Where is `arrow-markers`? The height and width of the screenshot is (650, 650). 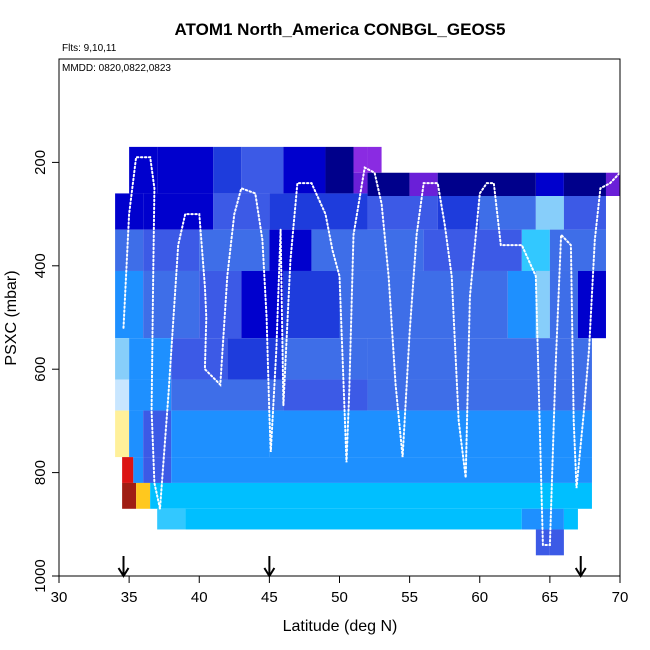 arrow-markers is located at coordinates (352, 567).